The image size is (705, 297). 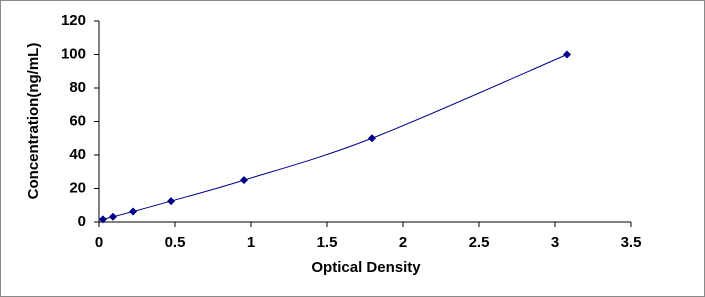 What do you see at coordinates (33, 121) in the screenshot?
I see `y-axis-title: Concentration(ng/mL)` at bounding box center [33, 121].